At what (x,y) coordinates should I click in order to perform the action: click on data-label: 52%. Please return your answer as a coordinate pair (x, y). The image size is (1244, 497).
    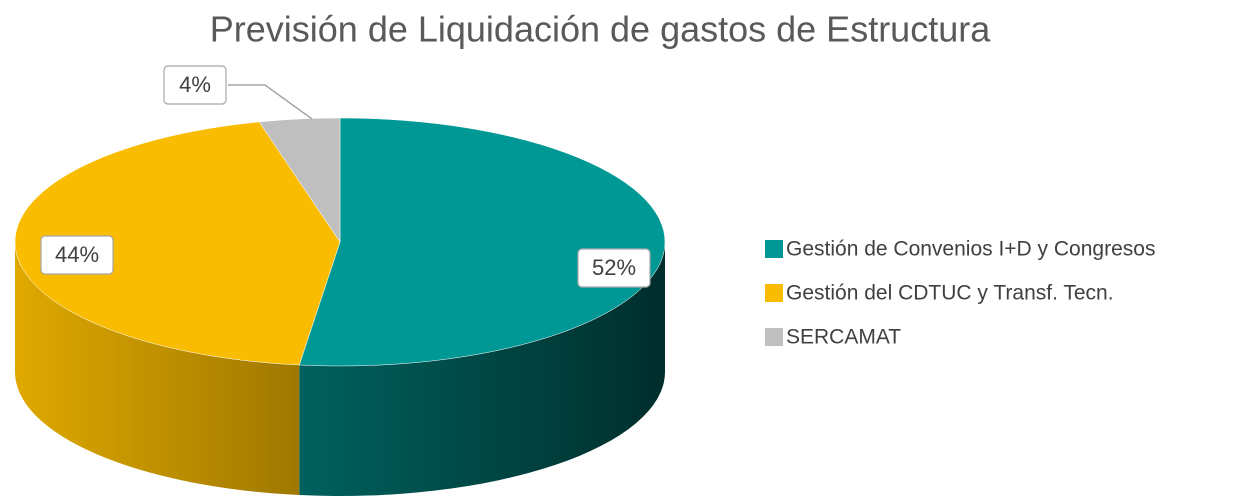
    Looking at the image, I should click on (614, 267).